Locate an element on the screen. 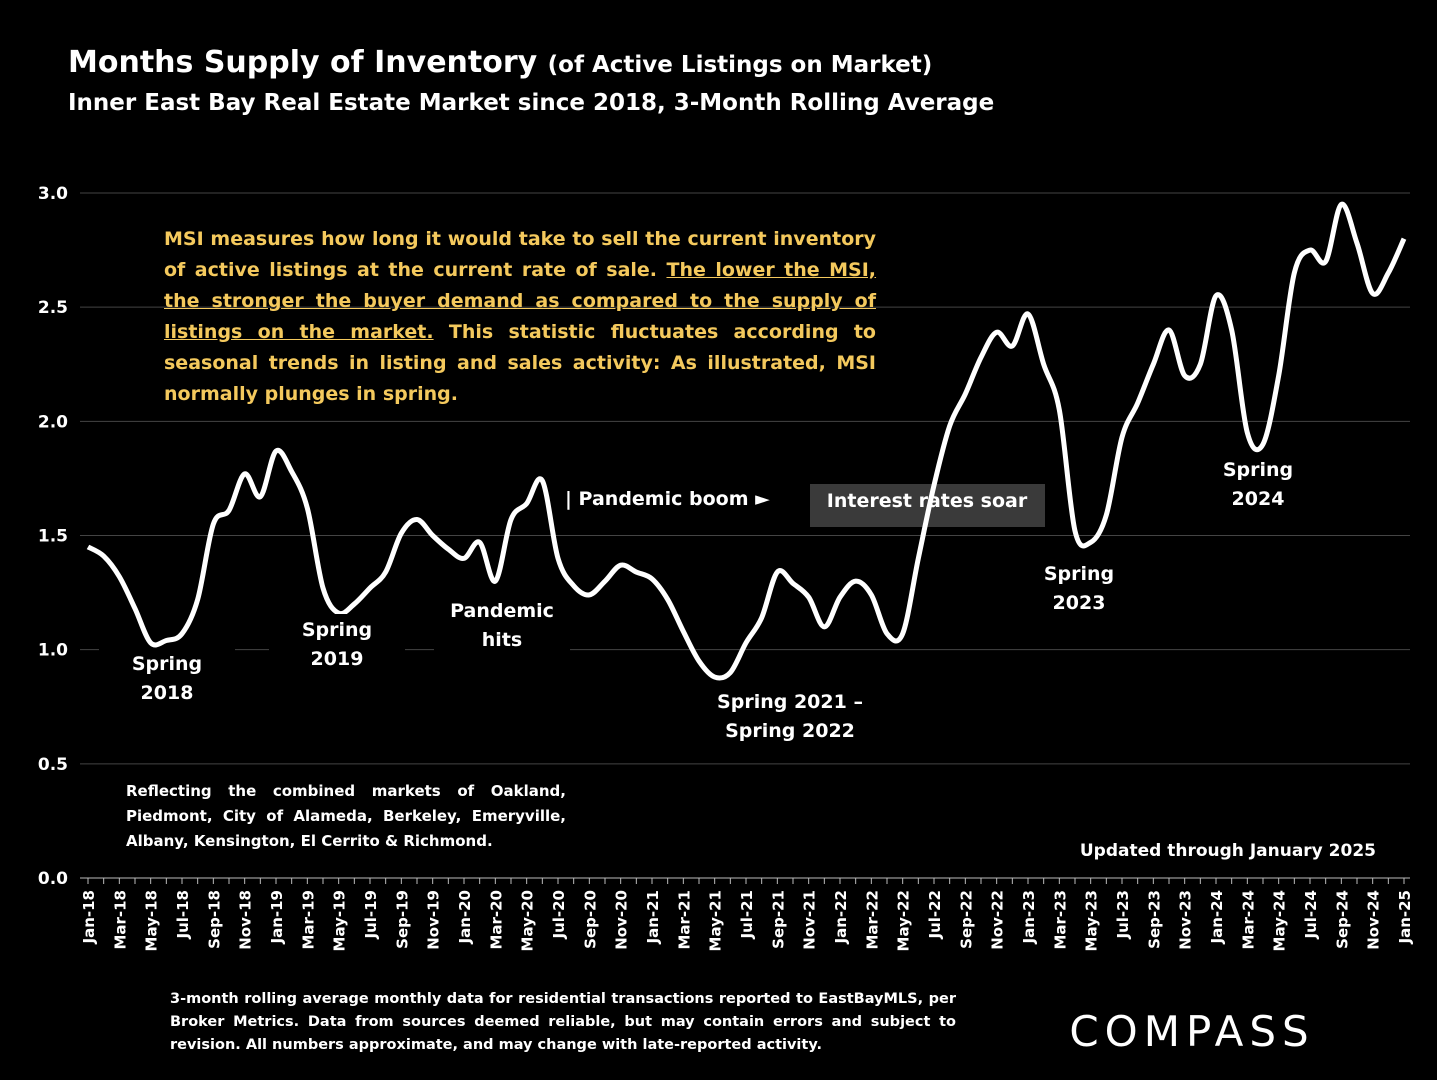 The image size is (1437, 1080). x-tick-label: Sep-21 is located at coordinates (778, 919).